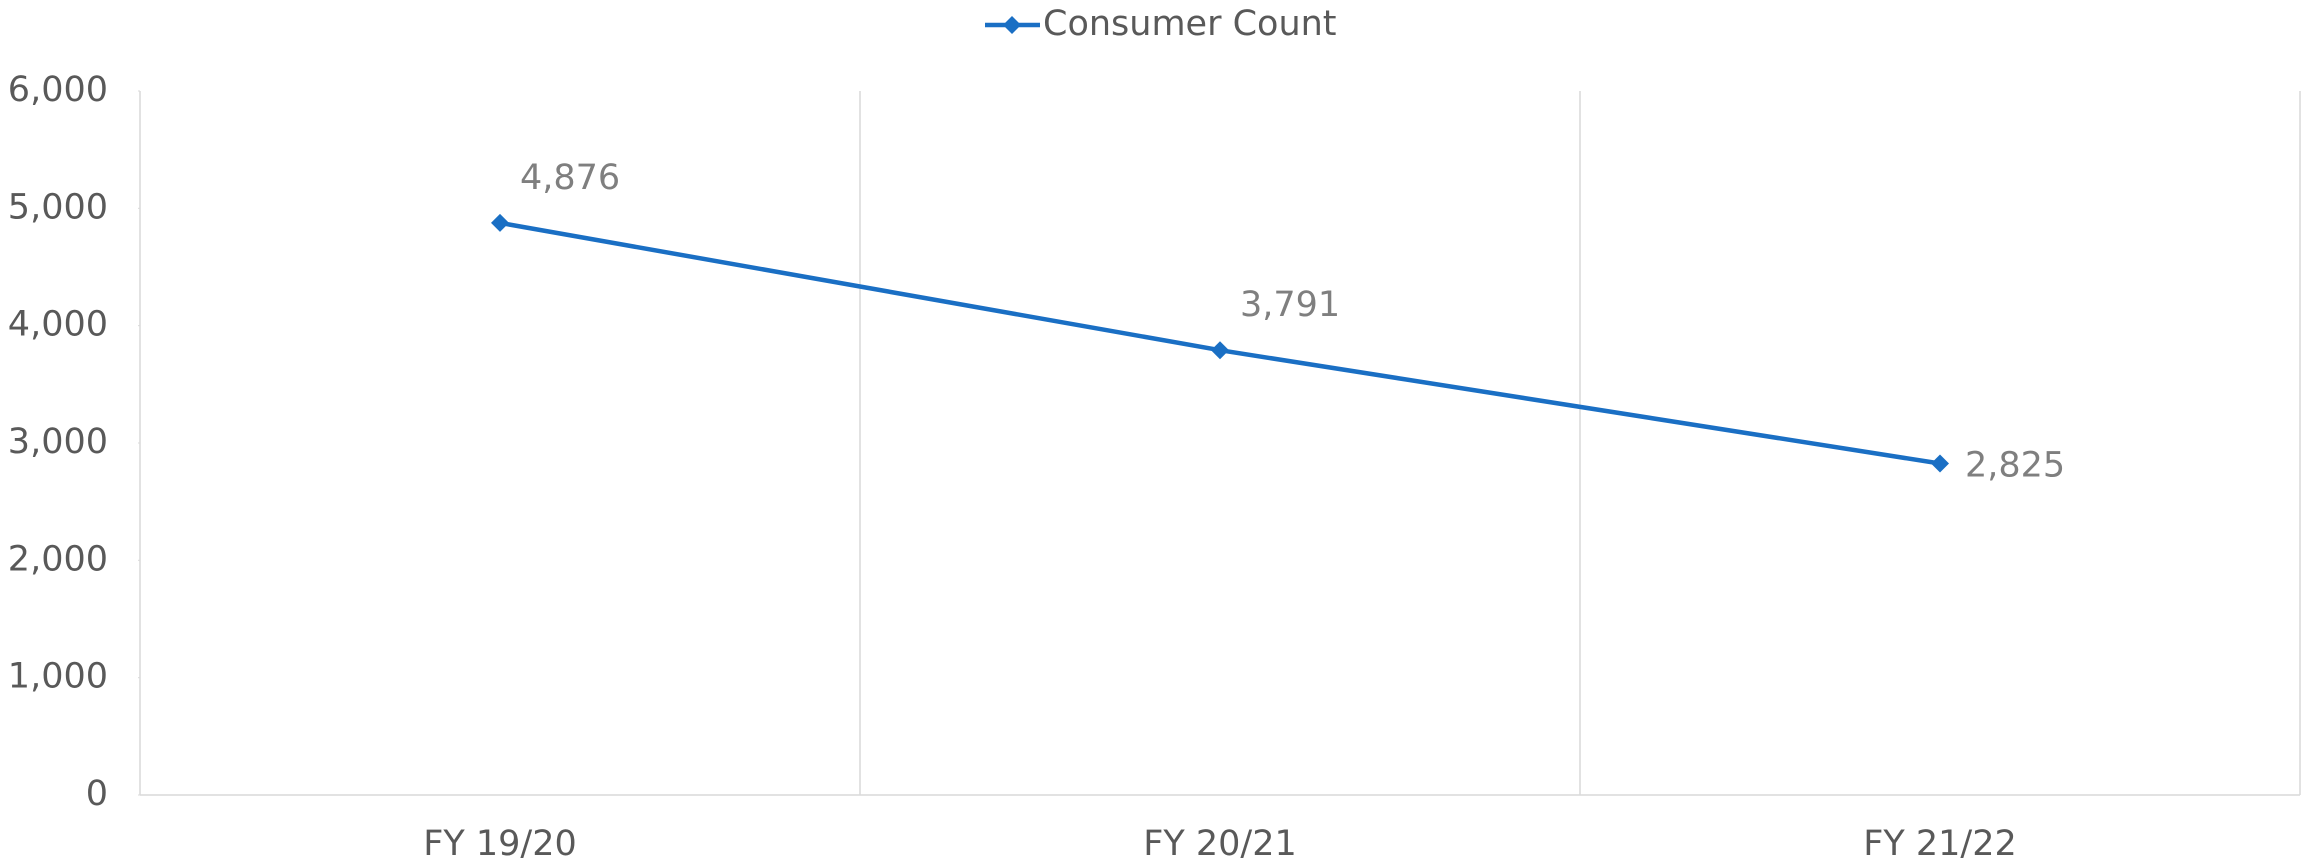 Image resolution: width=2311 pixels, height=864 pixels. I want to click on y-tick-label: 5,000, so click(58, 207).